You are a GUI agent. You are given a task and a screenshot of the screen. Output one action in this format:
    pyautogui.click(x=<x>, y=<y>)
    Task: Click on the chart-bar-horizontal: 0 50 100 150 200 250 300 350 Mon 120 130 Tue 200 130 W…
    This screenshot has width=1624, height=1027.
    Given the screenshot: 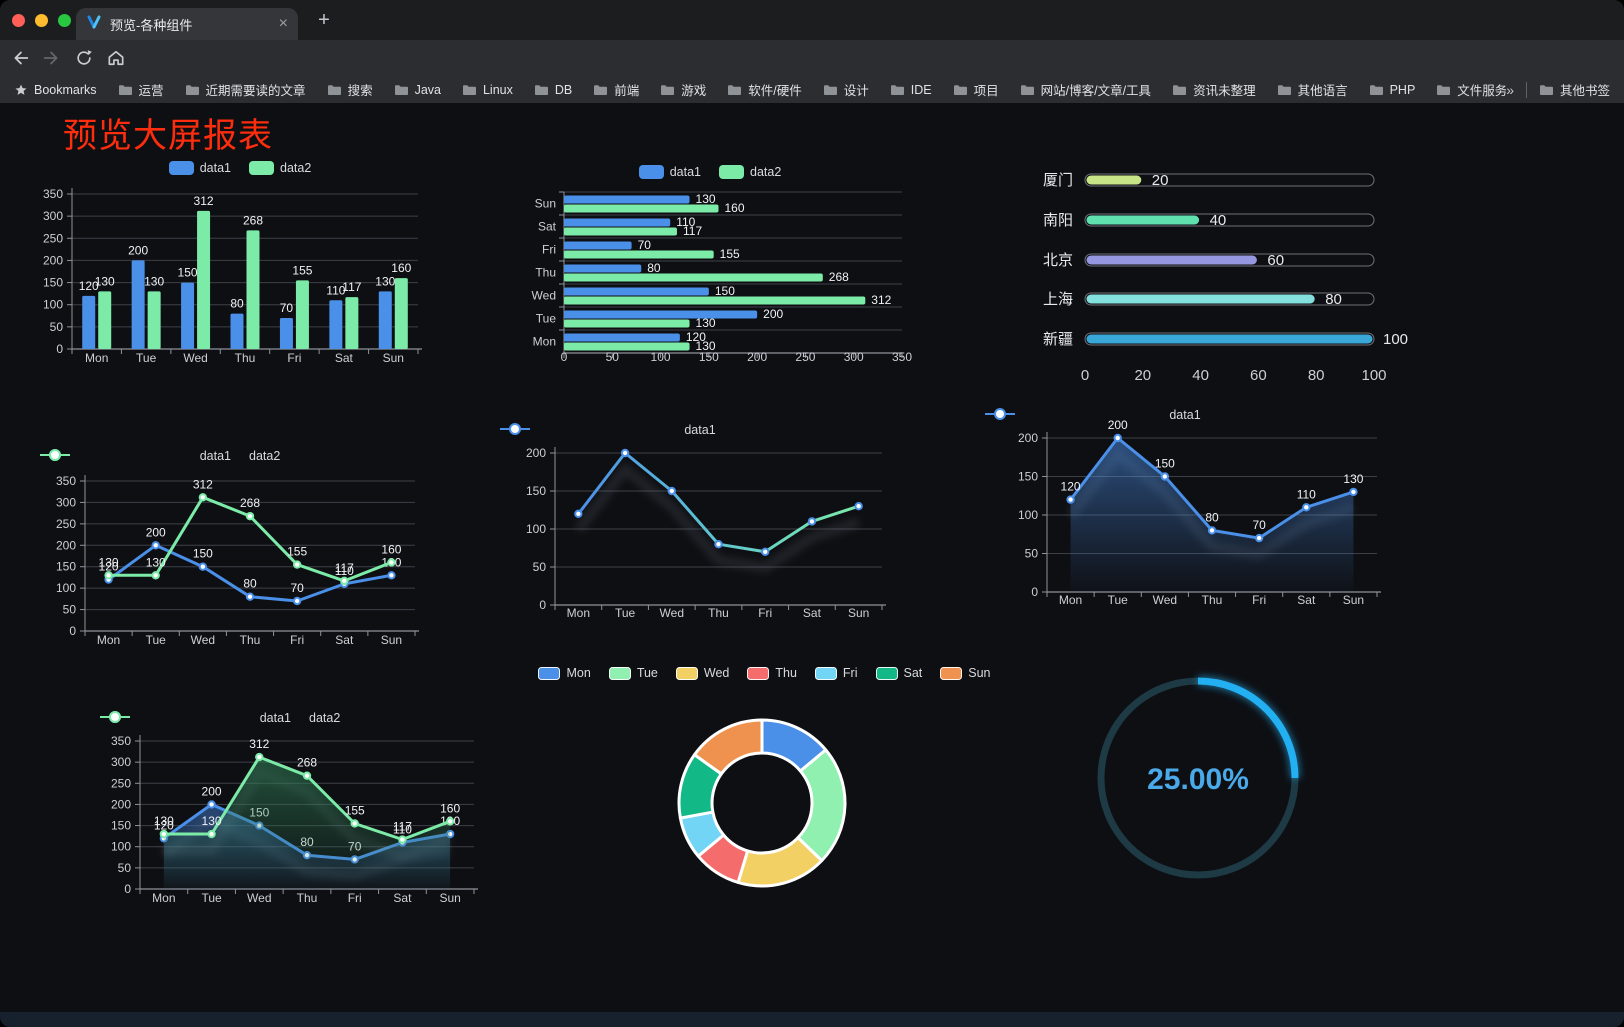 What is the action you would take?
    pyautogui.click(x=710, y=264)
    